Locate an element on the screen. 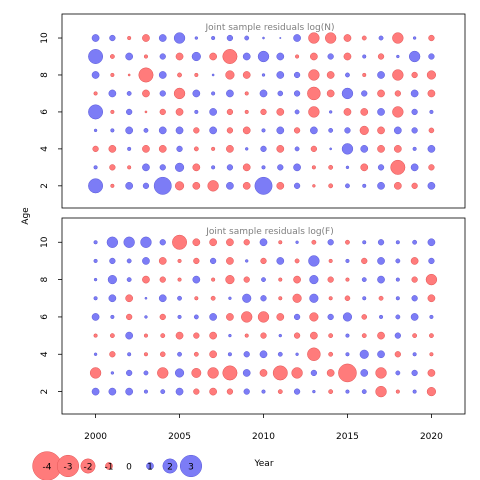 This screenshot has width=480, height=480. bubble-logN-2016-age2 is located at coordinates (364, 185).